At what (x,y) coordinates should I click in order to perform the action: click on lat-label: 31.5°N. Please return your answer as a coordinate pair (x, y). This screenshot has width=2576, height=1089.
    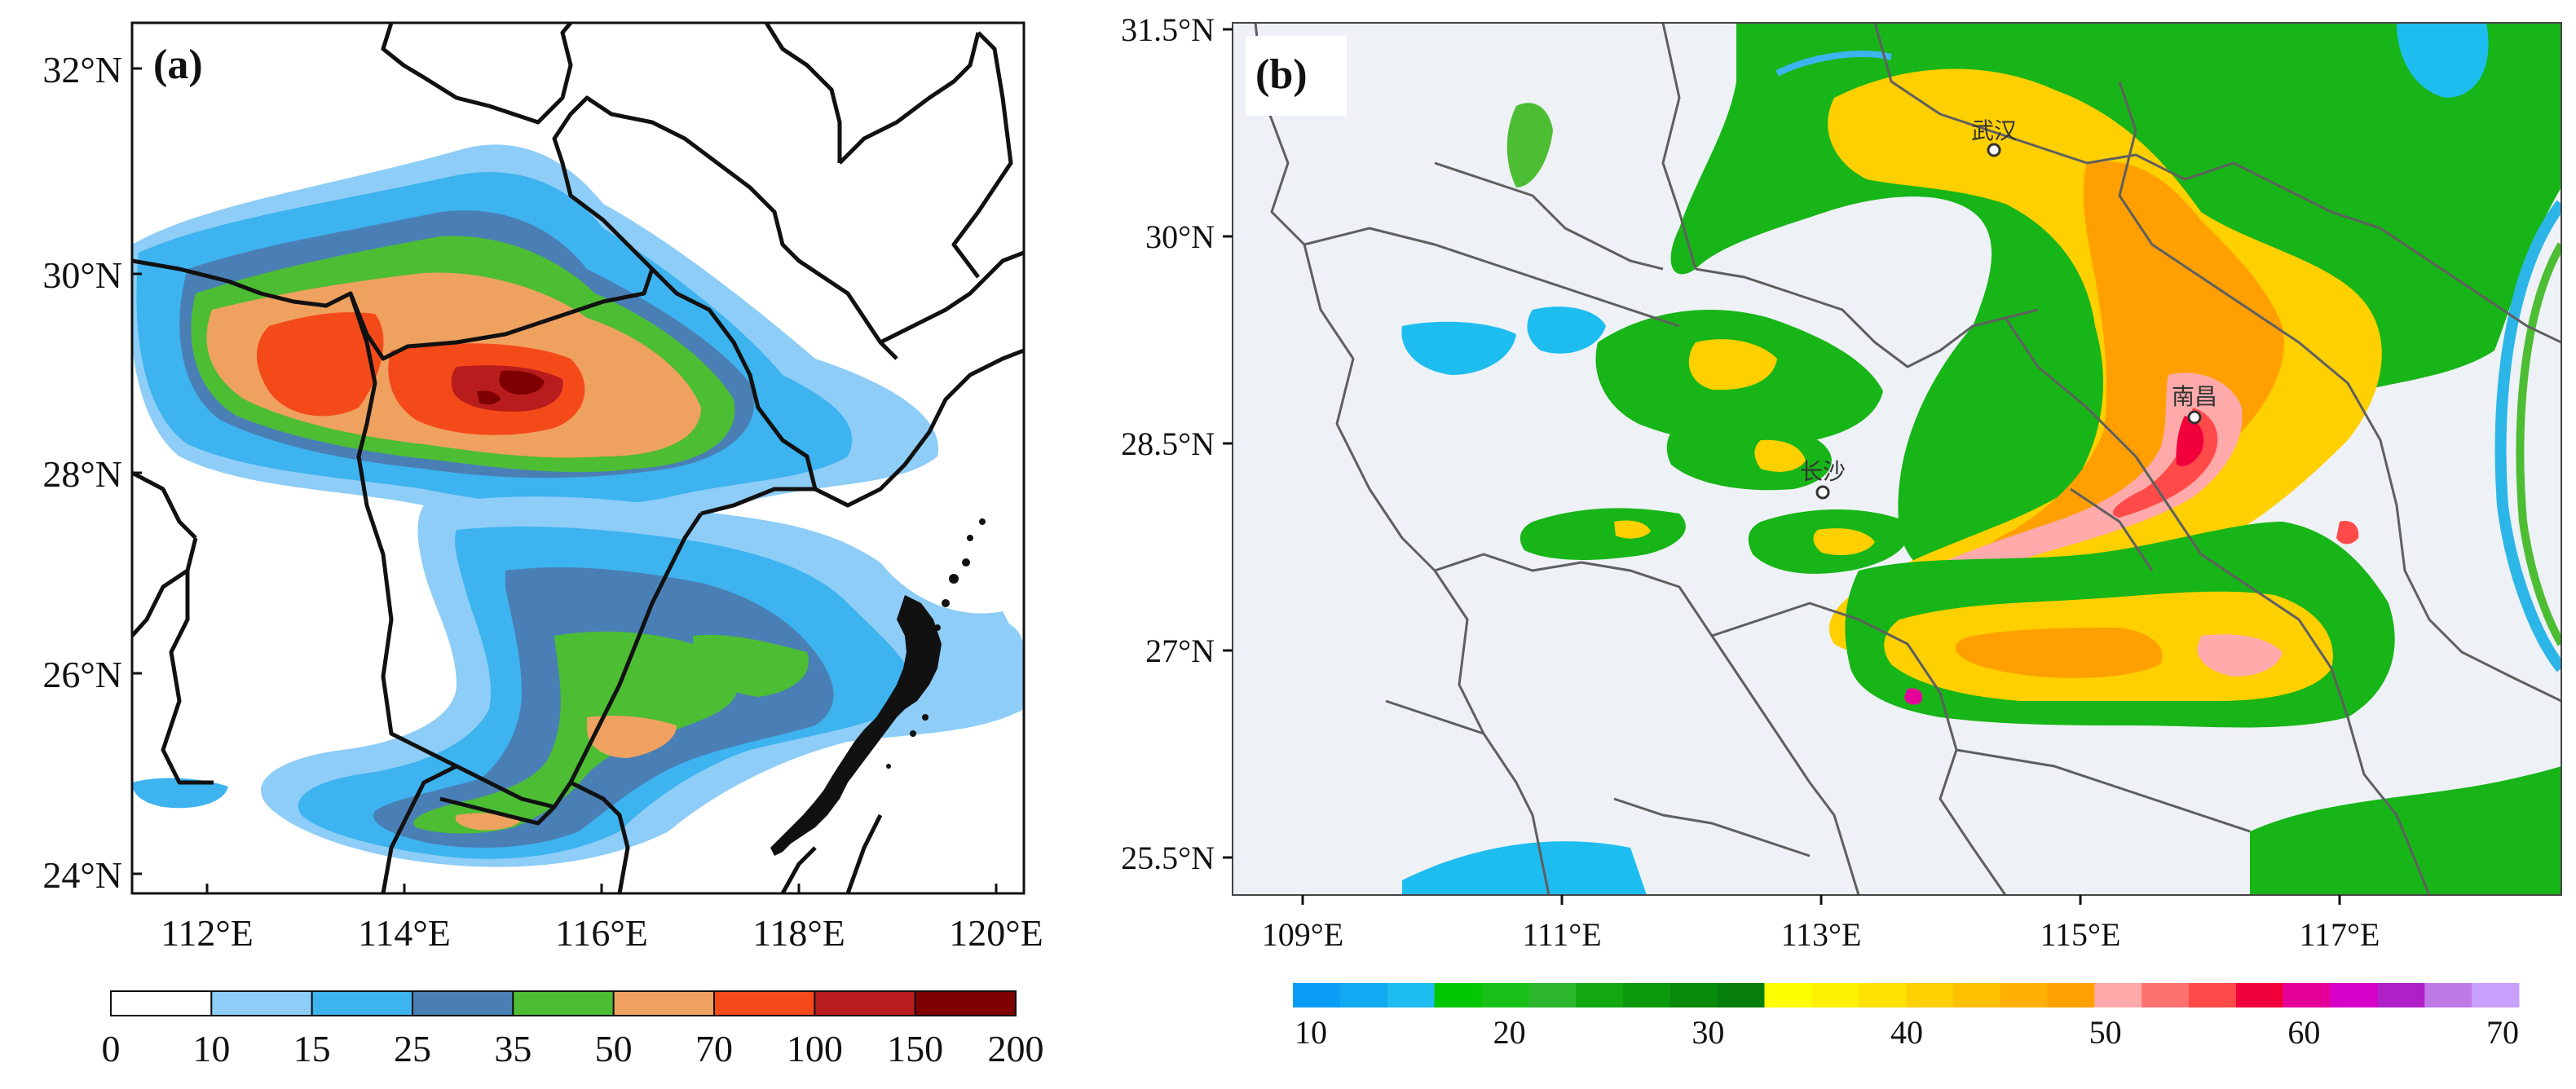
    Looking at the image, I should click on (1168, 30).